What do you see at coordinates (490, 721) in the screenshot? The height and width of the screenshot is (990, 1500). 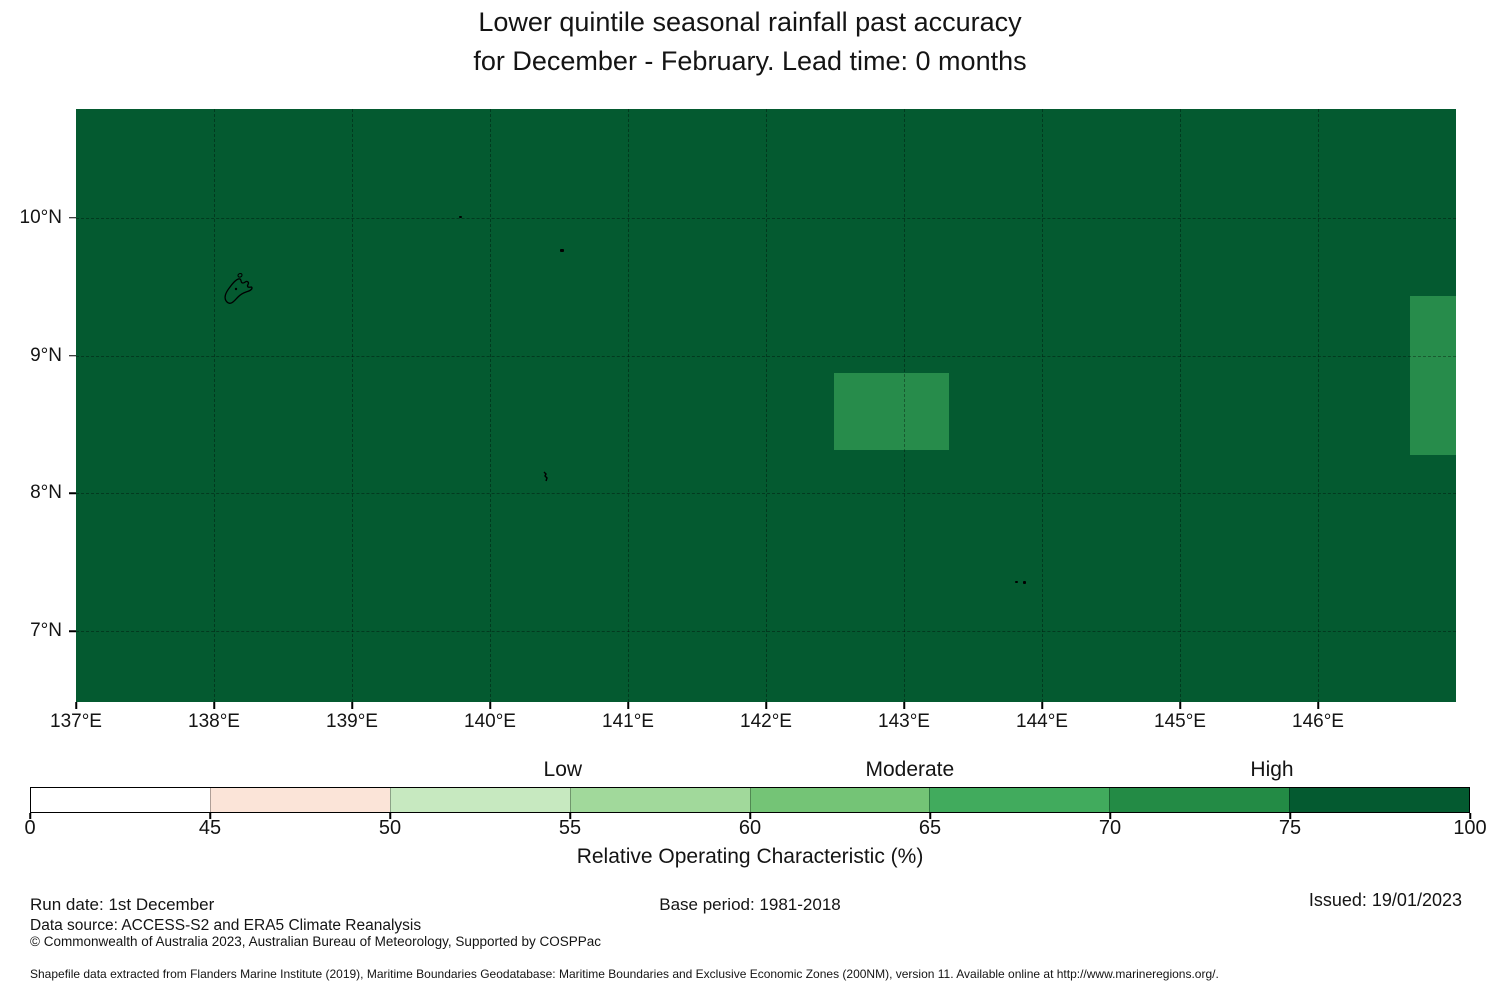 I see `x-tick-label: 140°E` at bounding box center [490, 721].